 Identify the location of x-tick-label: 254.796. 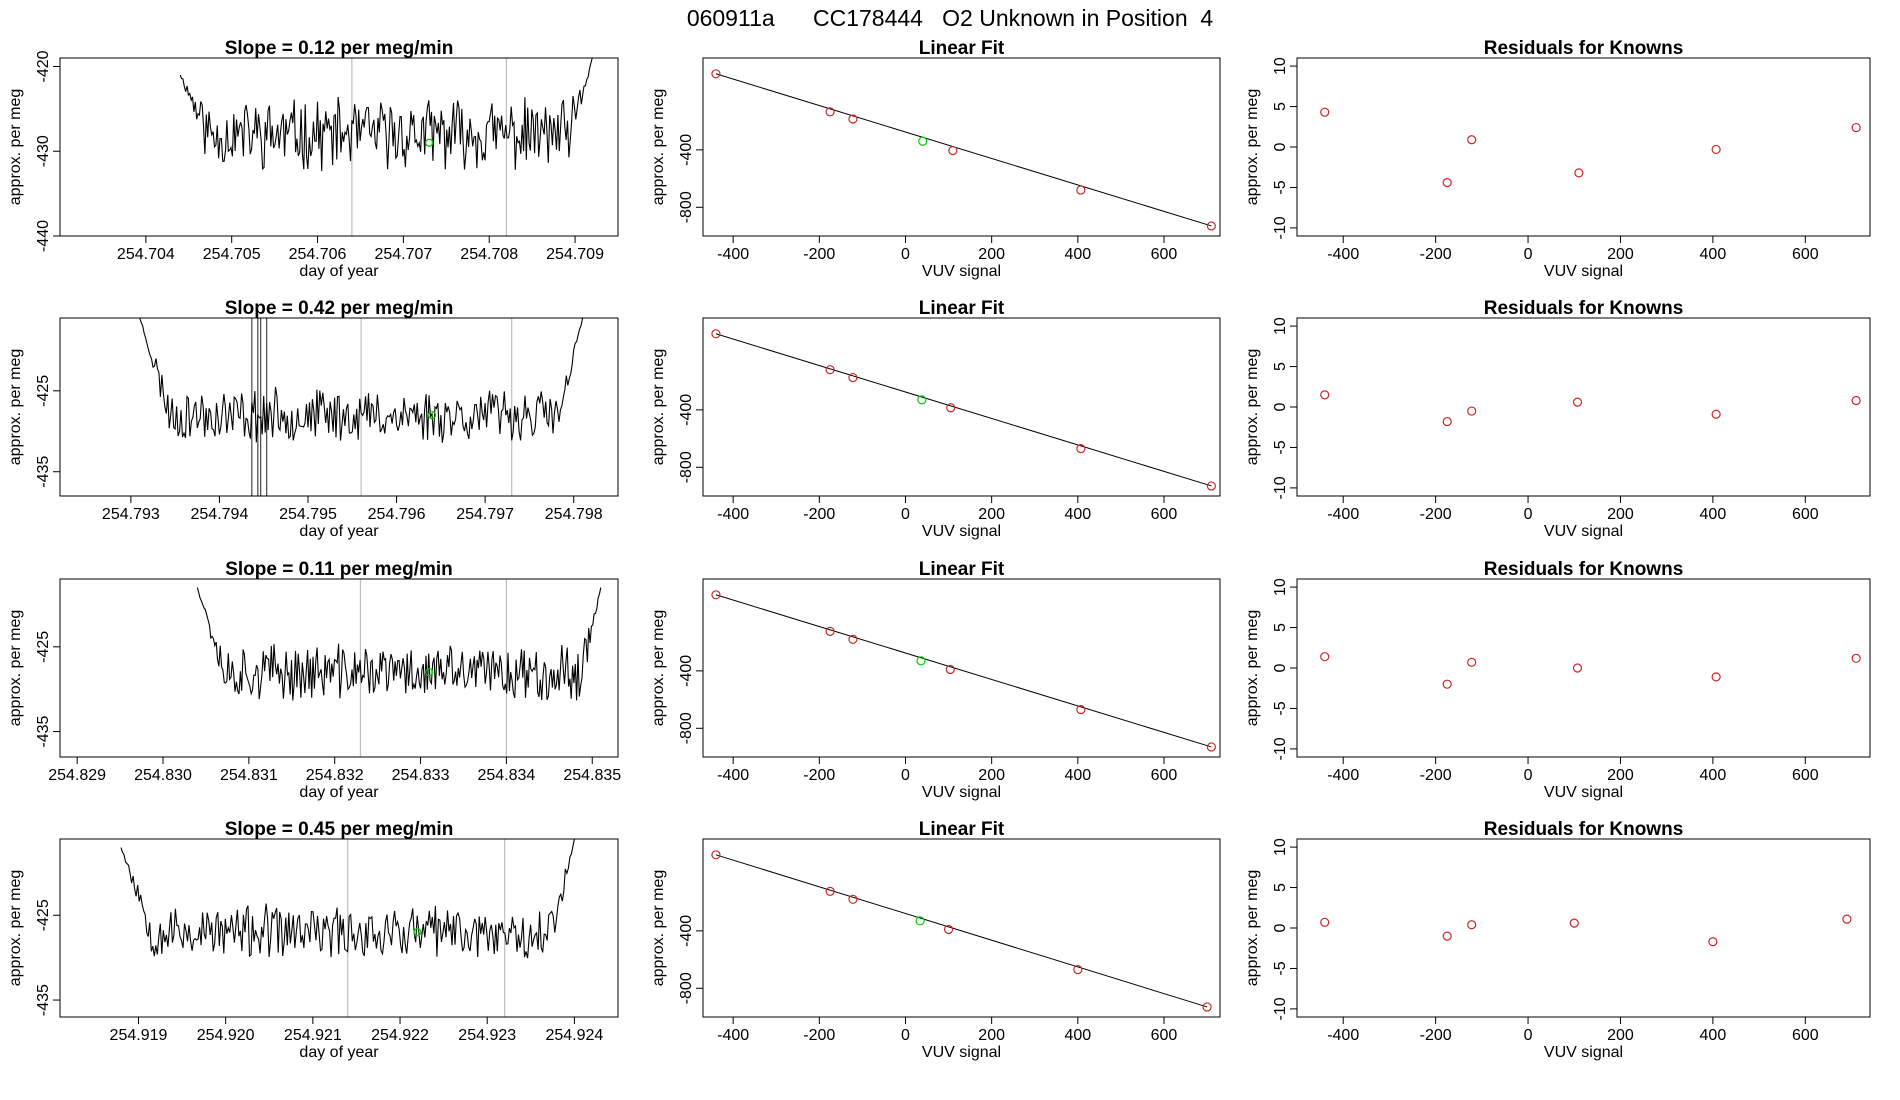
(397, 514).